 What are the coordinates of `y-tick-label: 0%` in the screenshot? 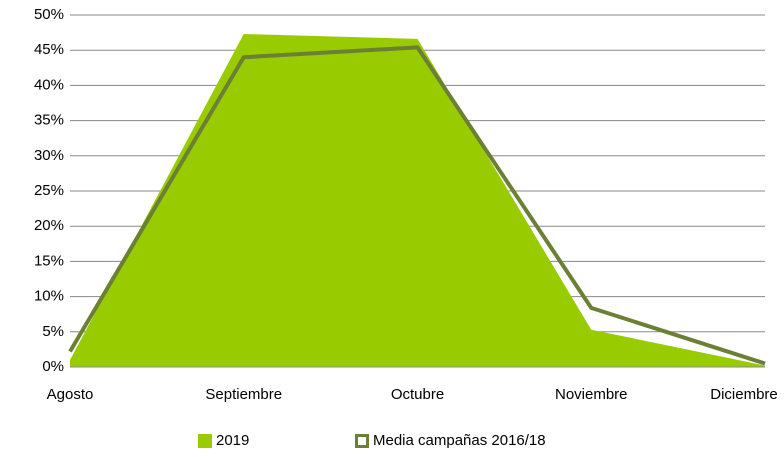 It's located at (53, 366).